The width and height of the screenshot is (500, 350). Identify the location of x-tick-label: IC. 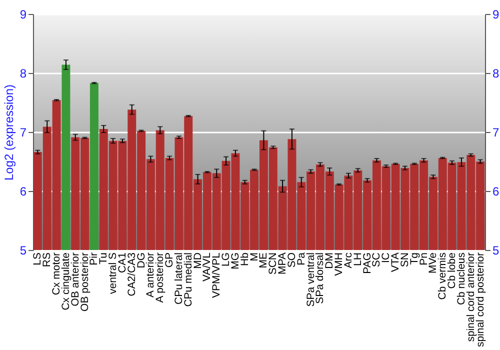
(386, 257).